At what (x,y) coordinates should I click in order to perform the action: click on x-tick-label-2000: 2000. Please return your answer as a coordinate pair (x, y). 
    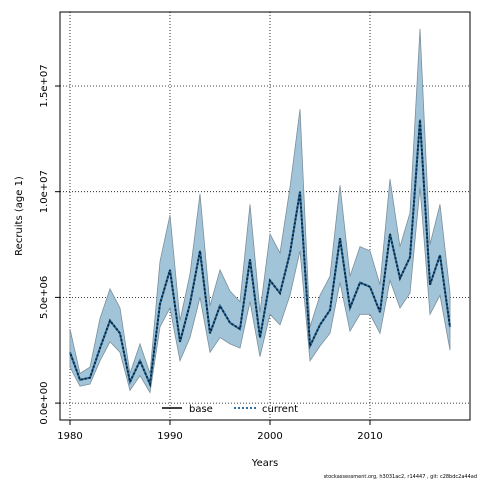
    Looking at the image, I should click on (269, 436).